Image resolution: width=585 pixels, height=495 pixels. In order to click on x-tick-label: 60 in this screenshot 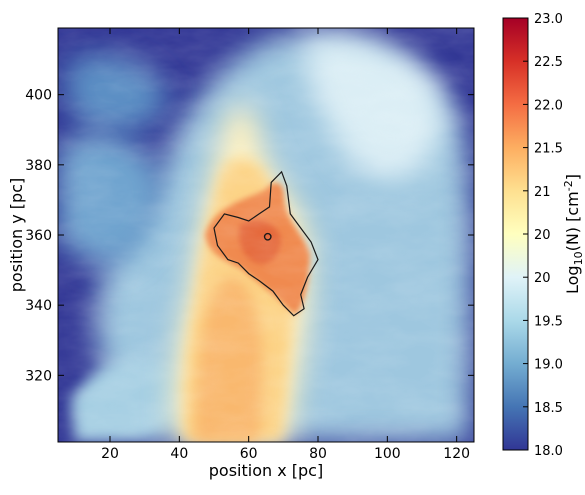, I will do `click(249, 454)`.